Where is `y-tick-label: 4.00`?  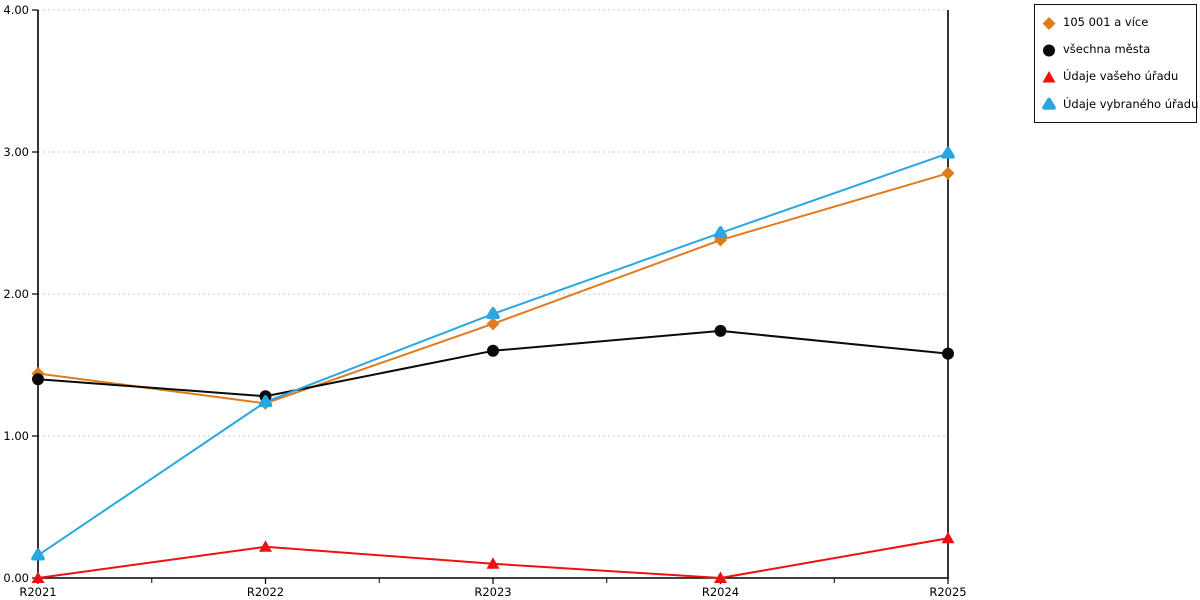
y-tick-label: 4.00 is located at coordinates (16, 10).